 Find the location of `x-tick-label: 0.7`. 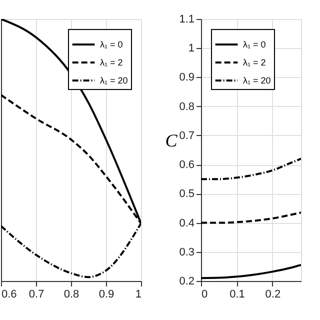

x-tick-label: 0.7 is located at coordinates (36, 294).